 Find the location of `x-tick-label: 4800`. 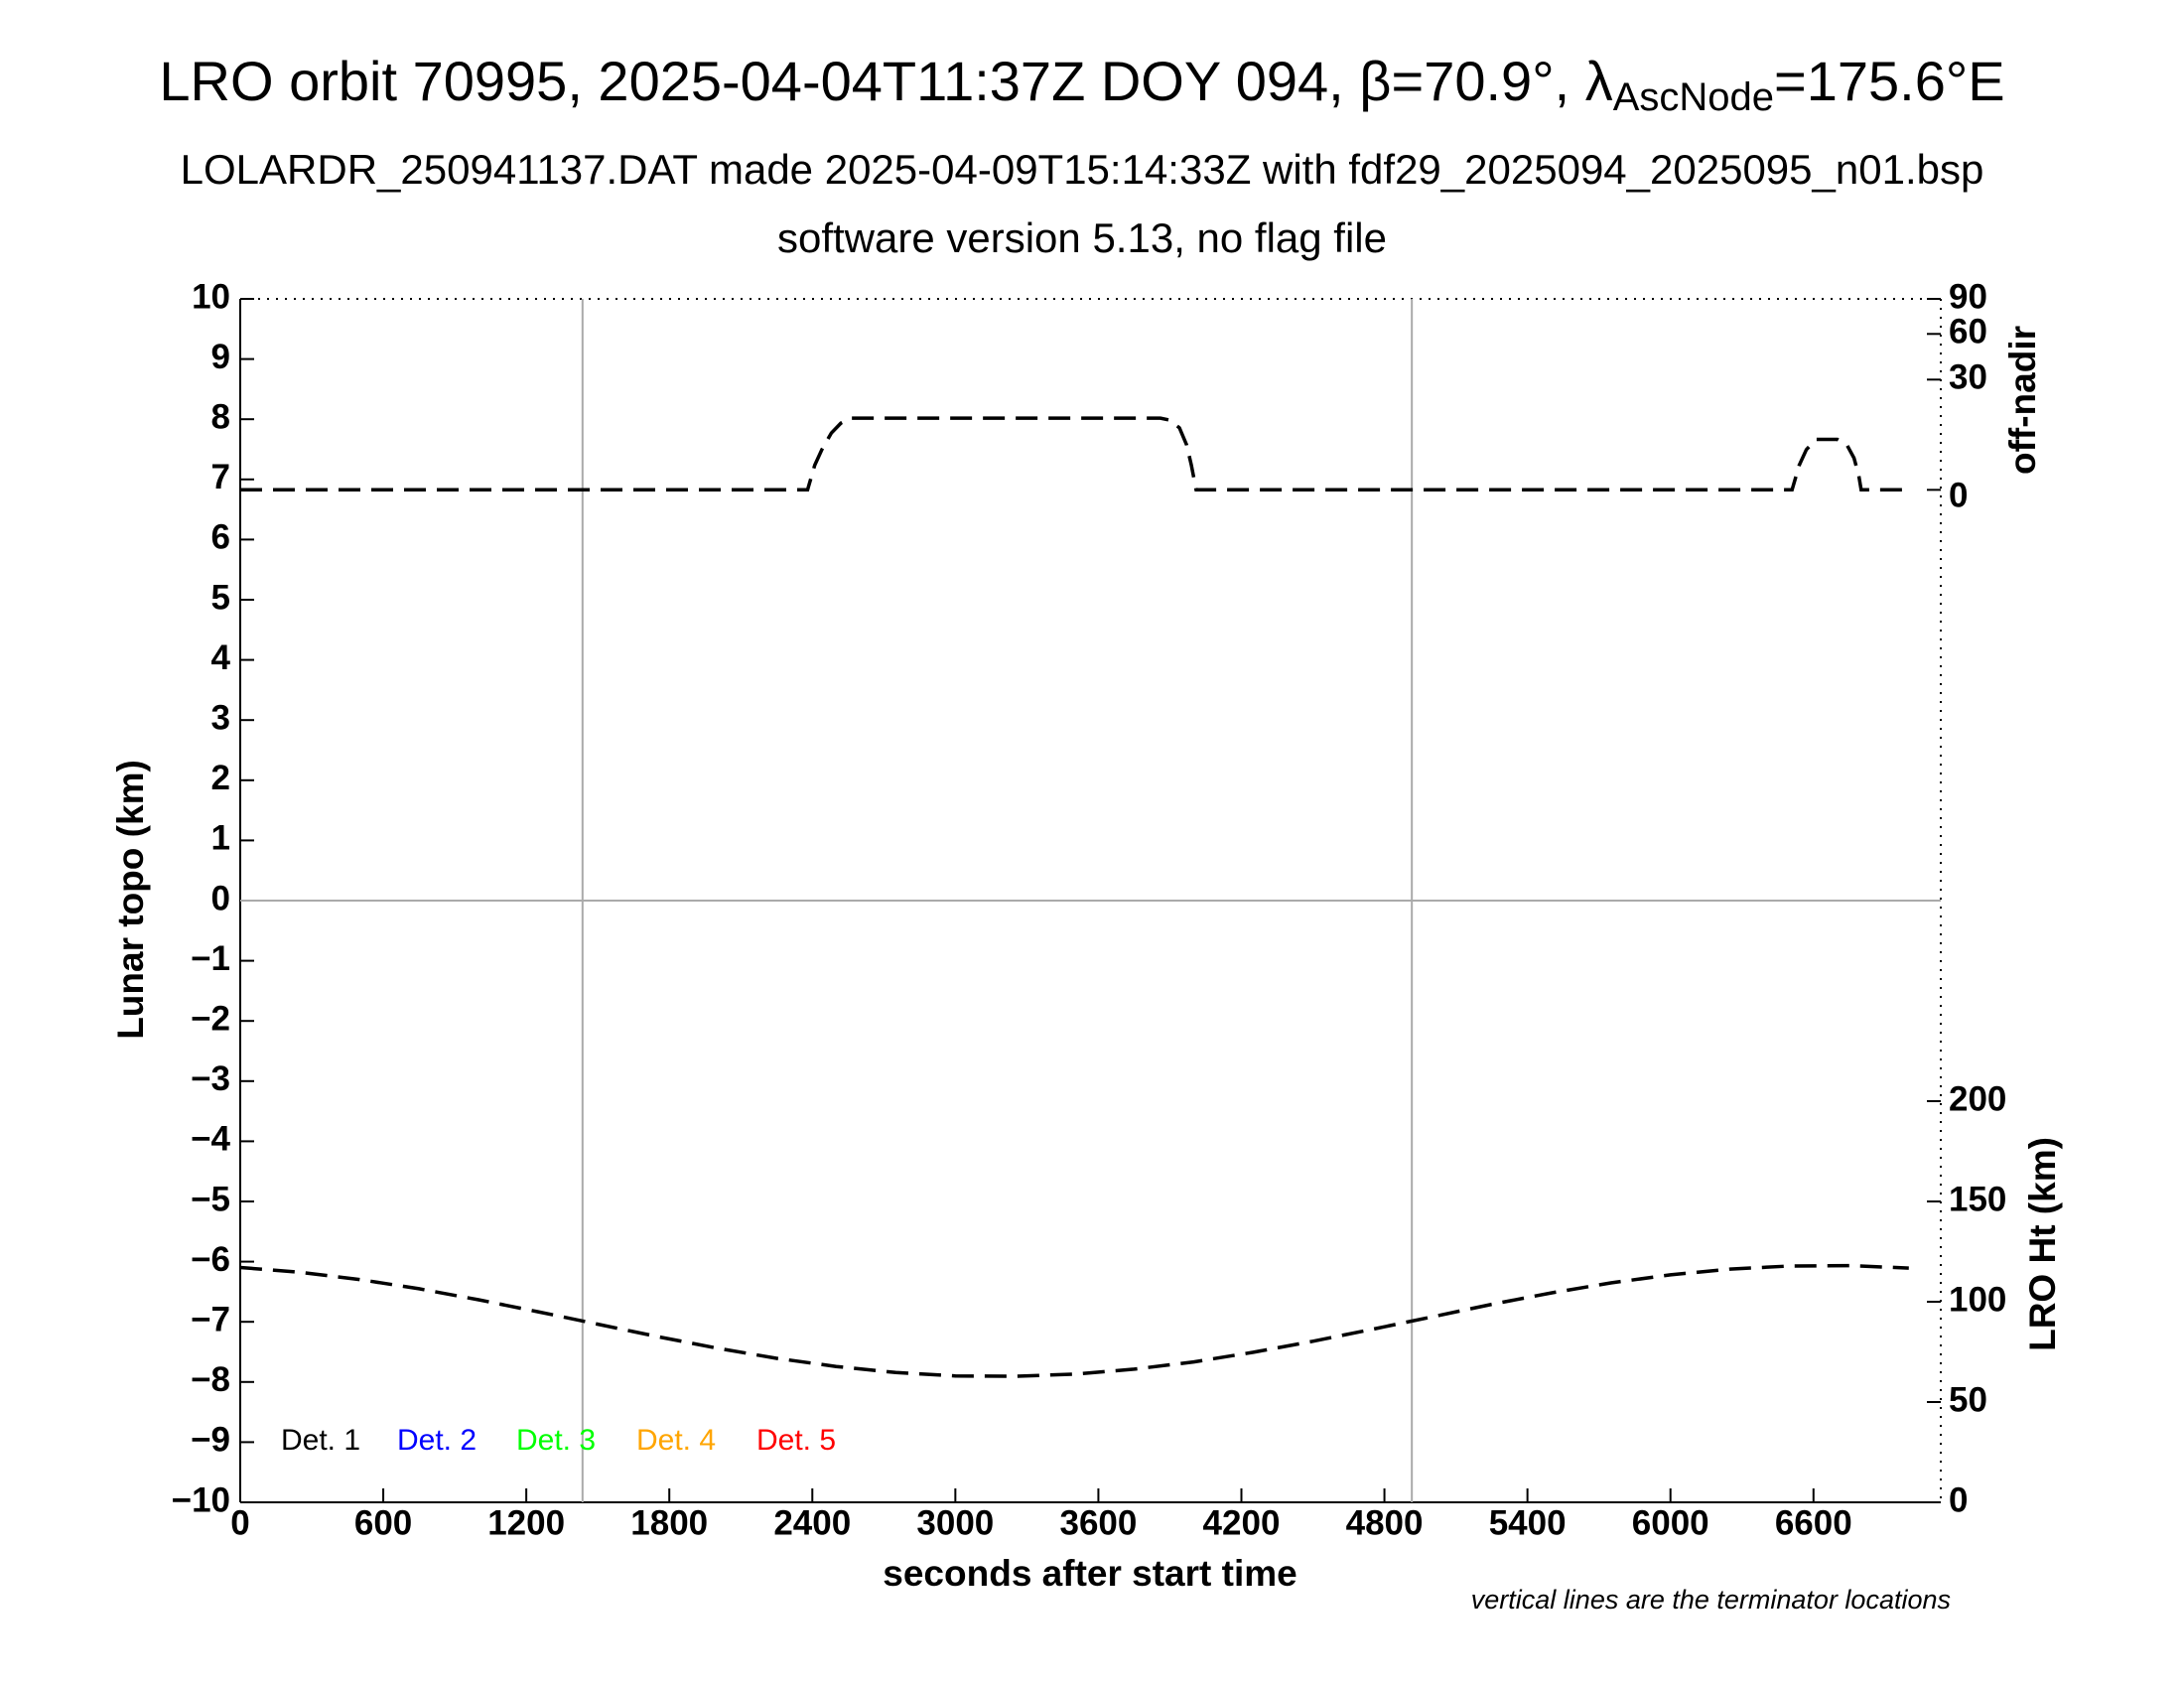

x-tick-label: 4800 is located at coordinates (1385, 1522).